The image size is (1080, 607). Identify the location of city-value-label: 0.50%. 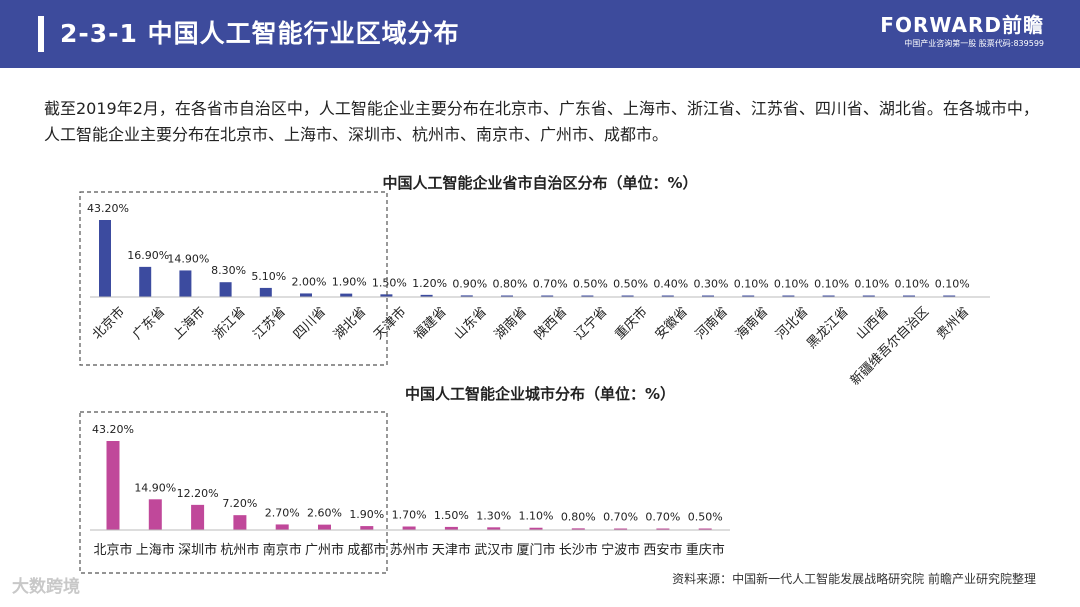
(705, 517).